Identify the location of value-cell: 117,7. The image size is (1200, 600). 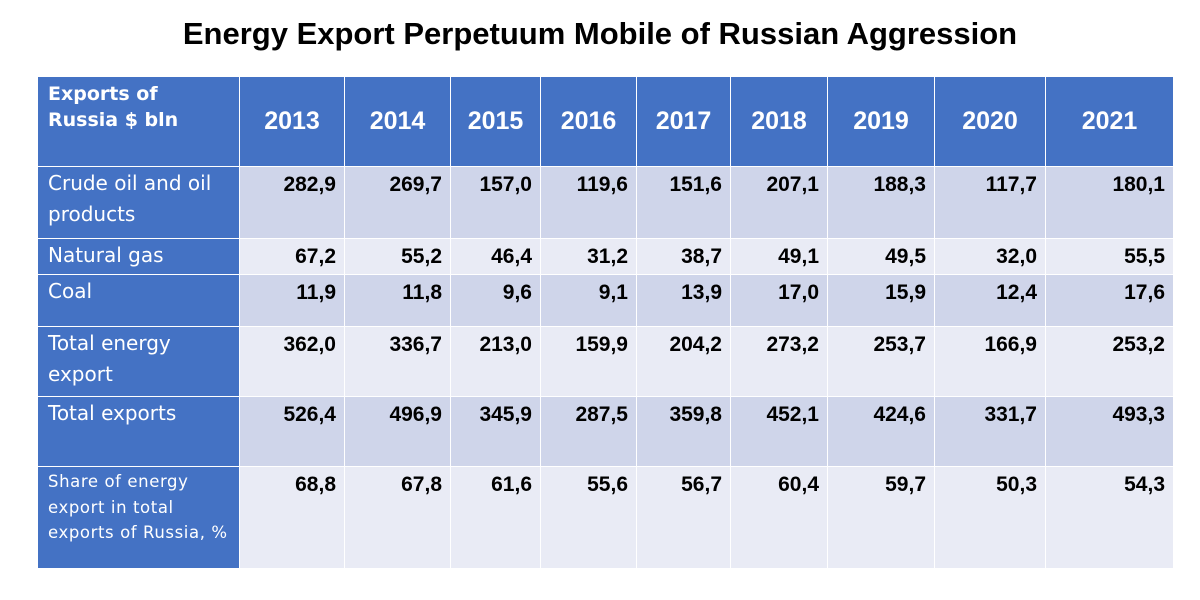
(990, 202).